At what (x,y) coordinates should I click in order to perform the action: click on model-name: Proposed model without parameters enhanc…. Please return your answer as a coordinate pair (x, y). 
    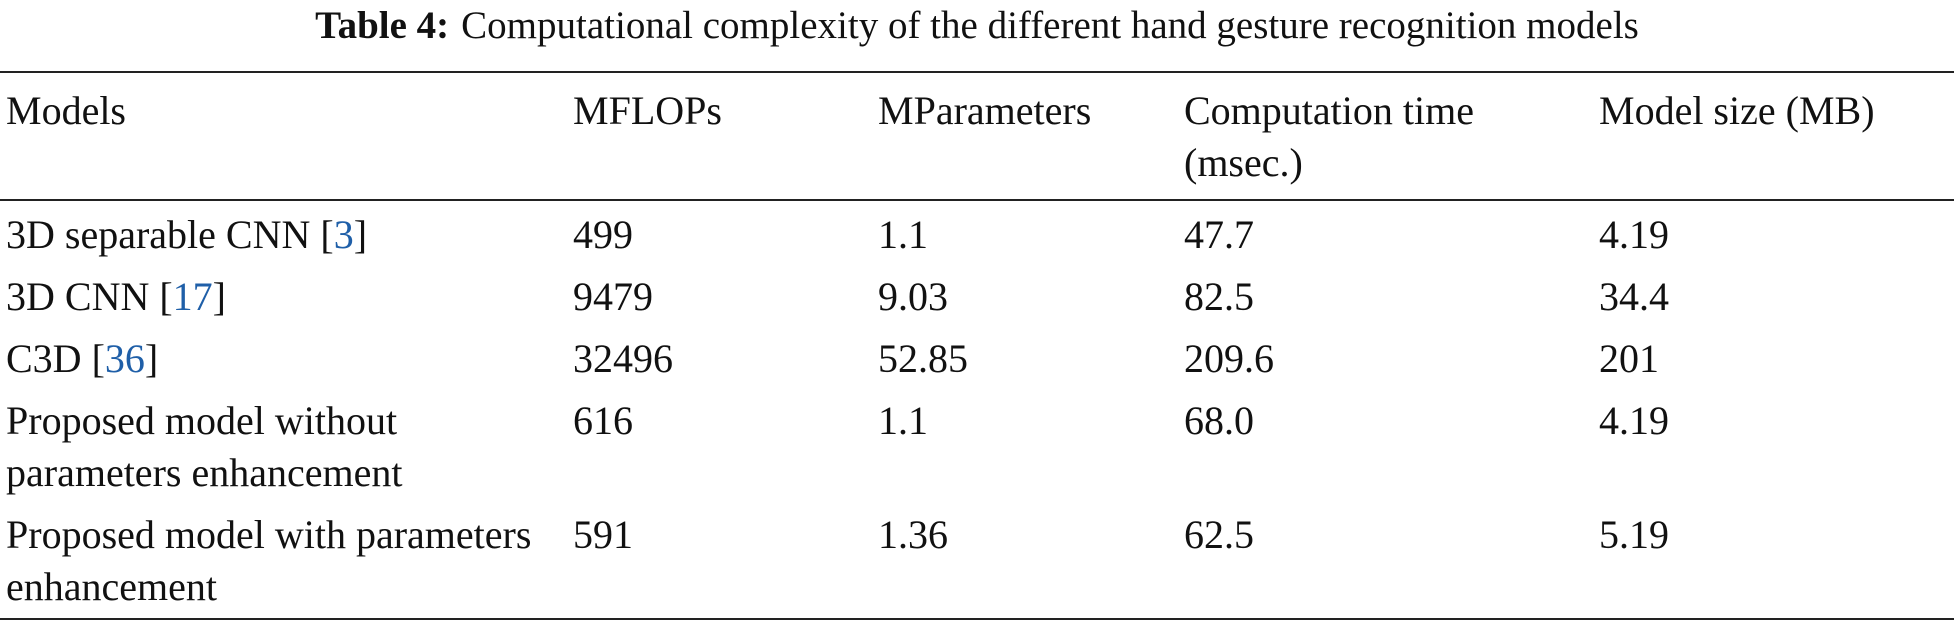
    Looking at the image, I should click on (204, 446).